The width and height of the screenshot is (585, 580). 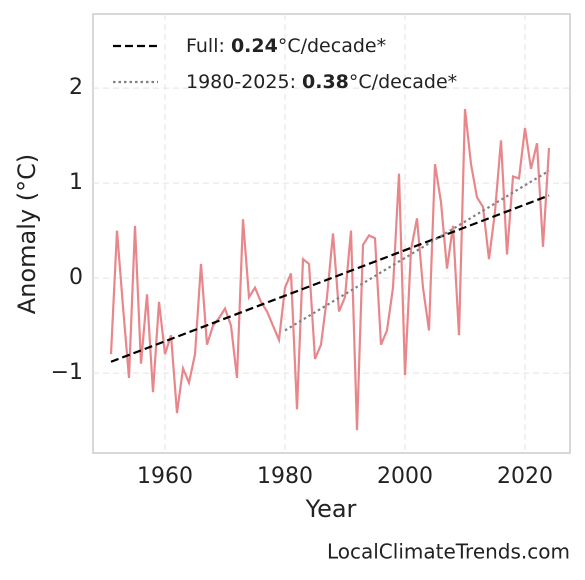 What do you see at coordinates (67, 372) in the screenshot?
I see `y-tick-label: −1` at bounding box center [67, 372].